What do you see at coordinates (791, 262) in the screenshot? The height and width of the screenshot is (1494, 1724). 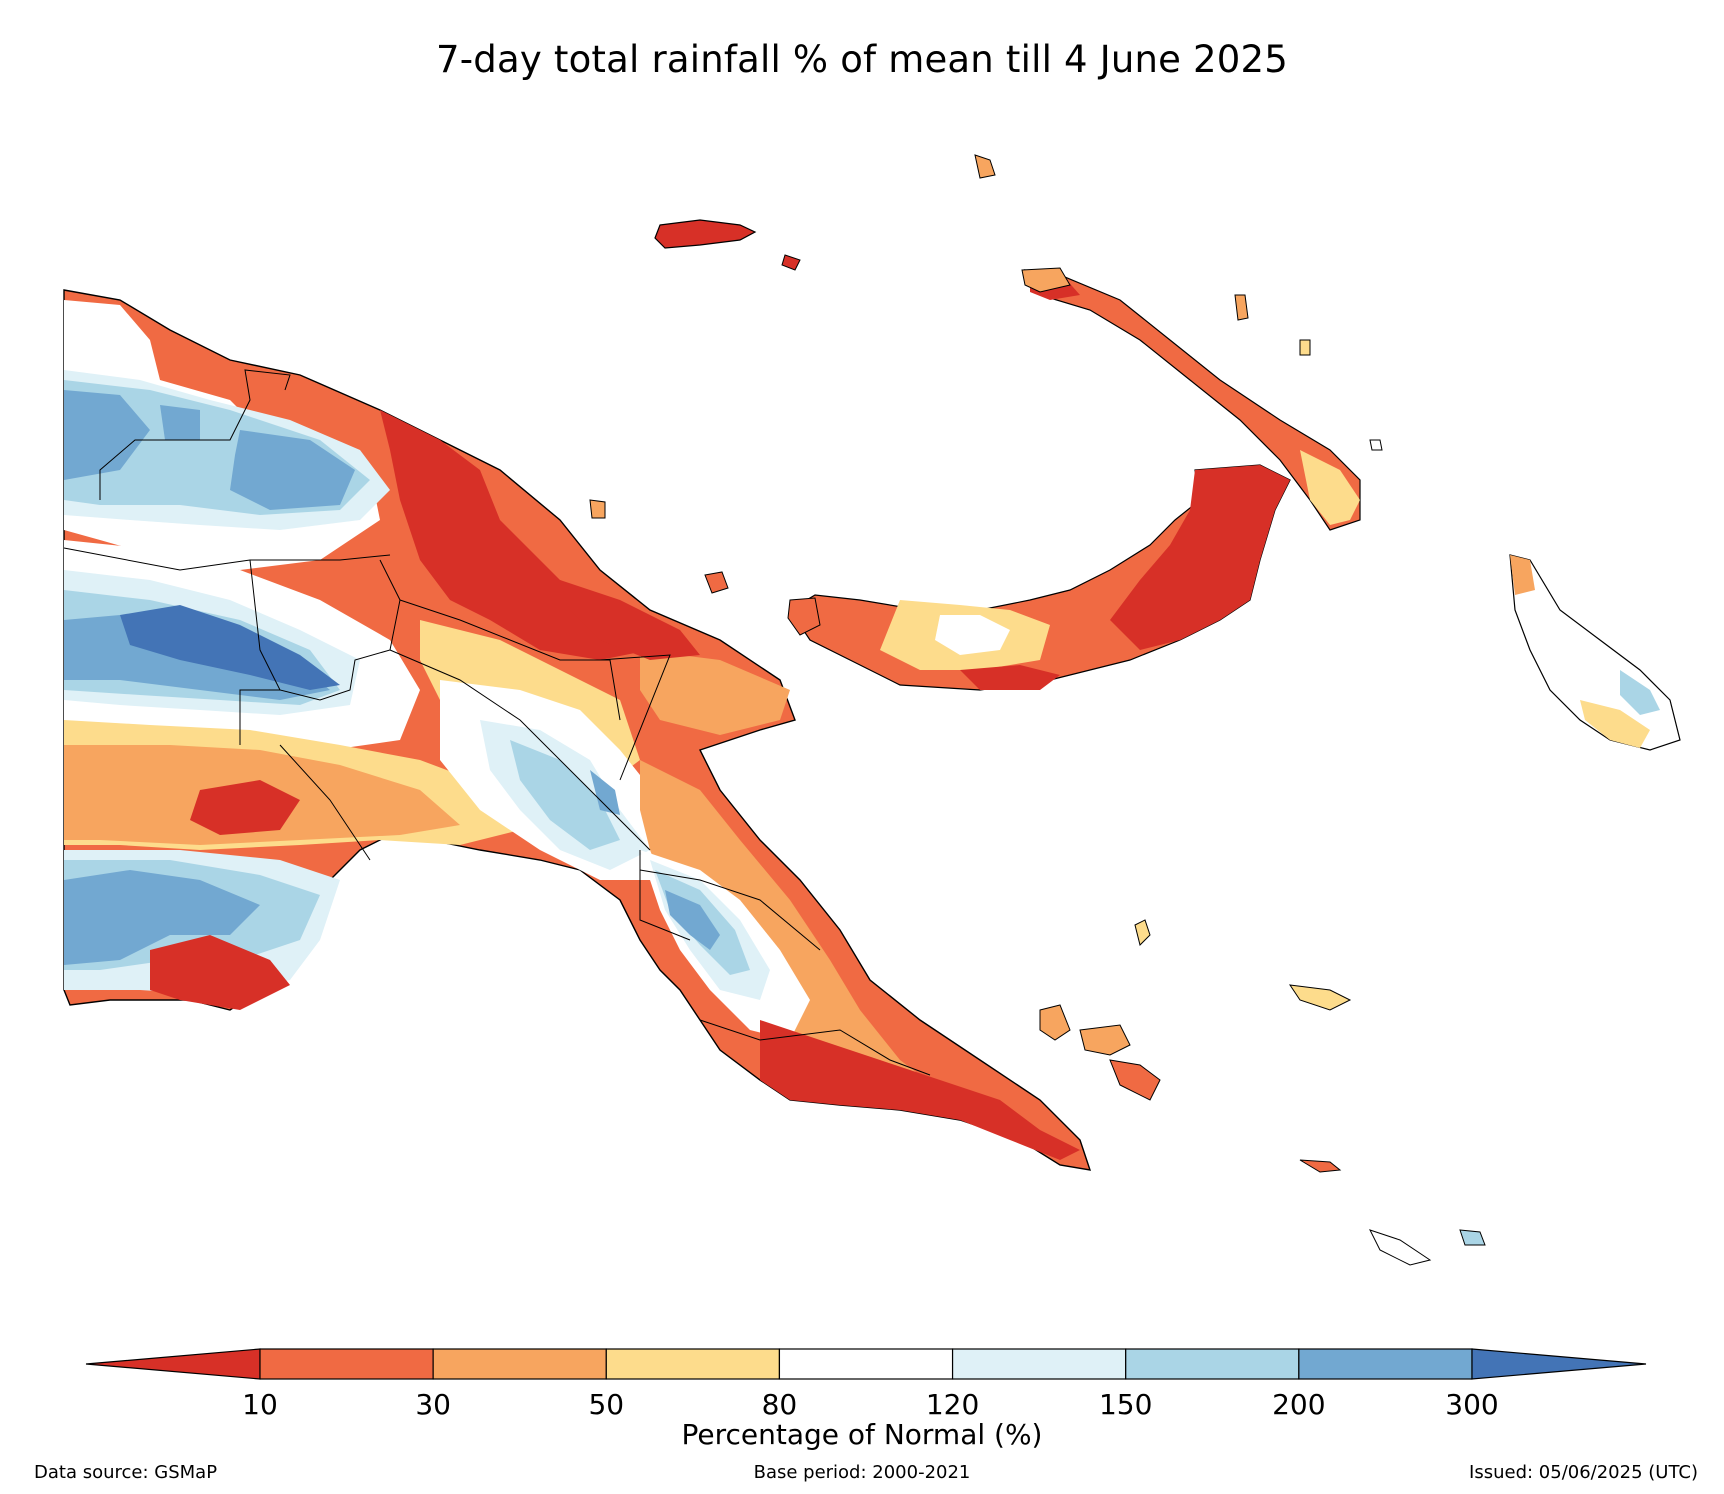 I see `manus-tip` at bounding box center [791, 262].